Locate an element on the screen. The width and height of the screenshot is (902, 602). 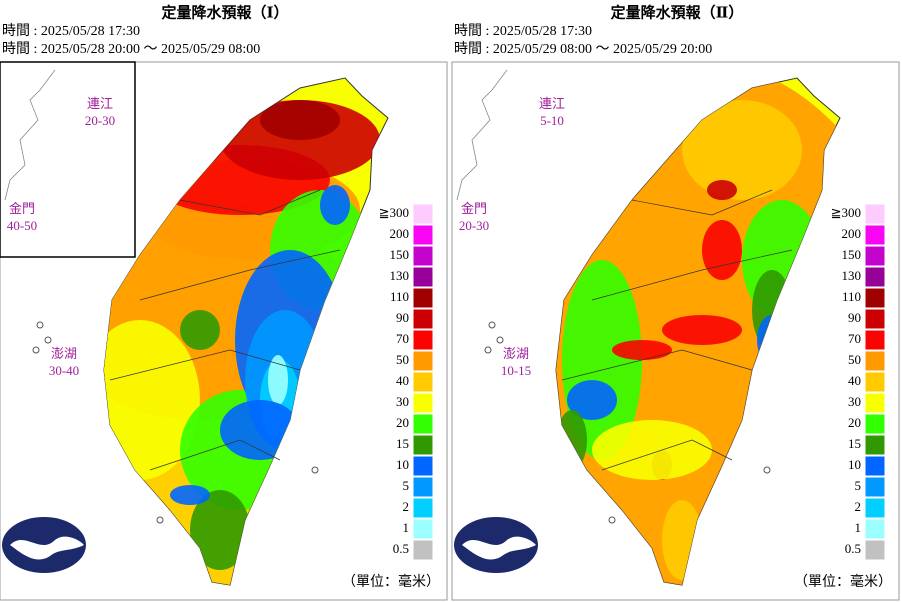
panel-title: 定量降水預報（Ⅱ） is located at coordinates (677, 12).